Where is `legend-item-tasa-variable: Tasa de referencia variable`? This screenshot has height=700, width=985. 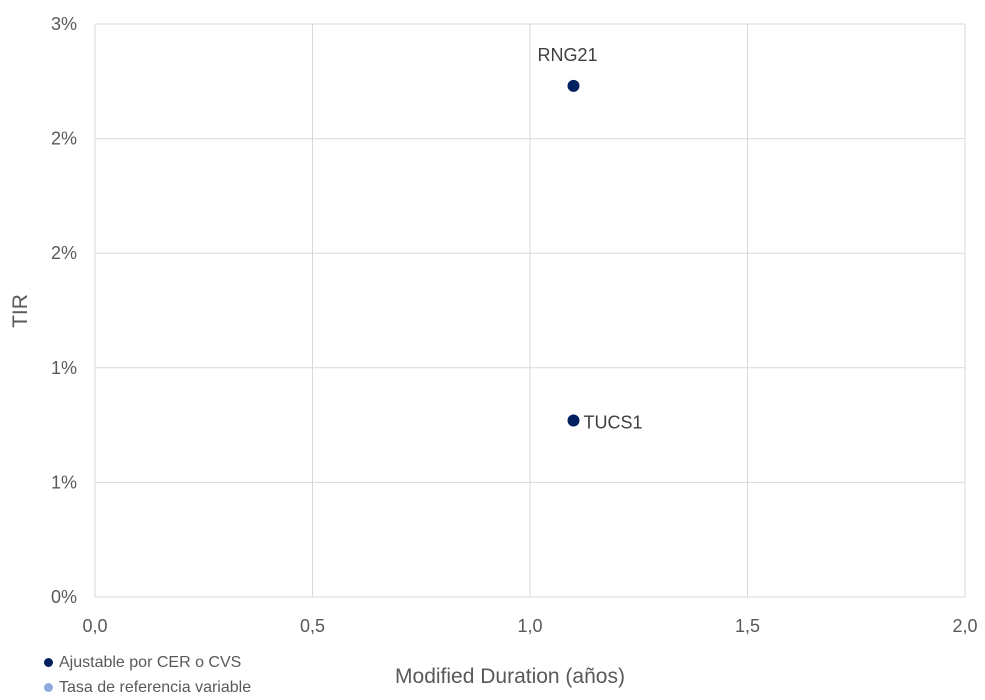 legend-item-tasa-variable: Tasa de referencia variable is located at coordinates (147, 687).